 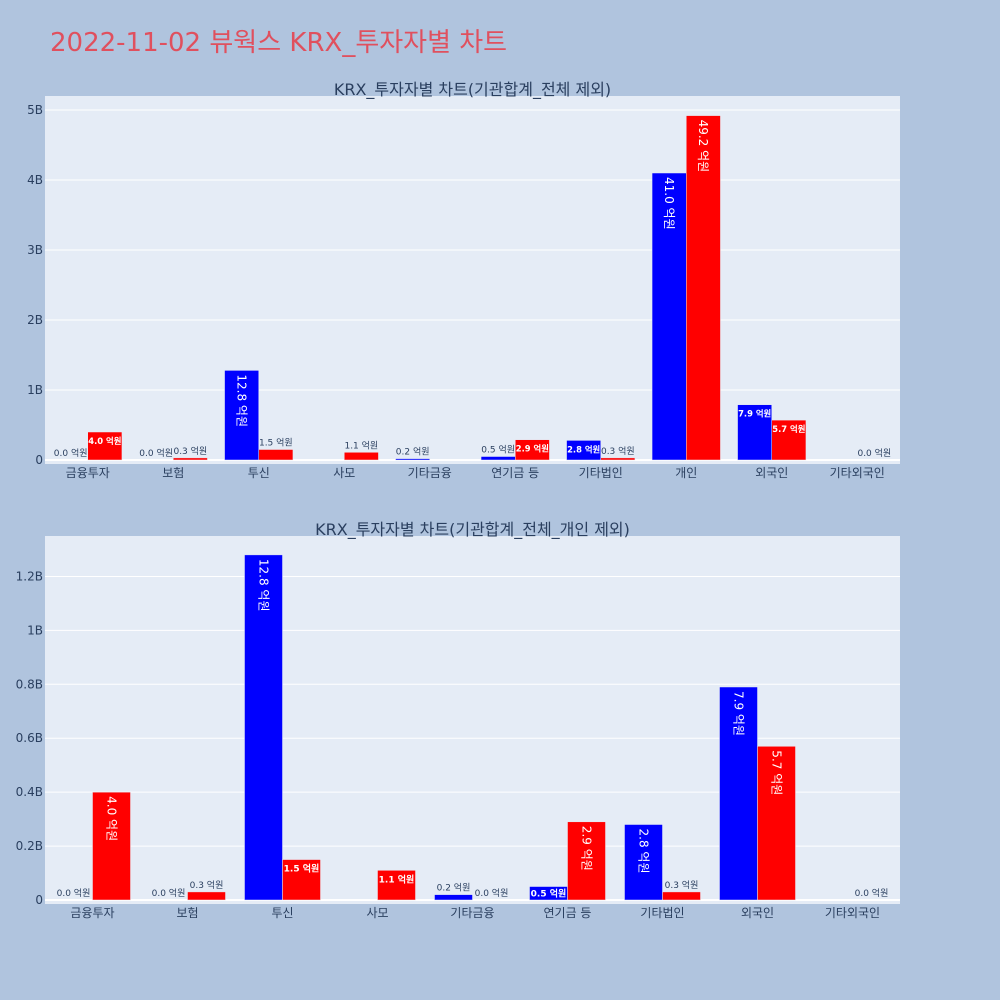 I want to click on page-title: 2022-11-02 뷰웍스 KRX_투자자별 차트, so click(x=279, y=43).